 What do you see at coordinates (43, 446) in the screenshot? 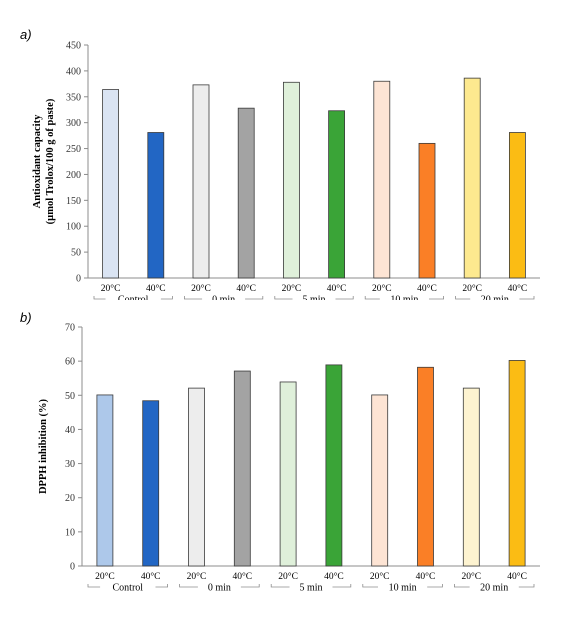
I see `y-axis-title: DPPH inhibition (%)` at bounding box center [43, 446].